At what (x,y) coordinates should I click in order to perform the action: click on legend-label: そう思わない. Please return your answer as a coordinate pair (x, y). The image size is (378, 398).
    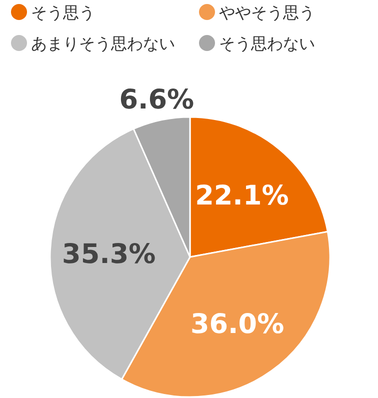
    Looking at the image, I should click on (267, 43).